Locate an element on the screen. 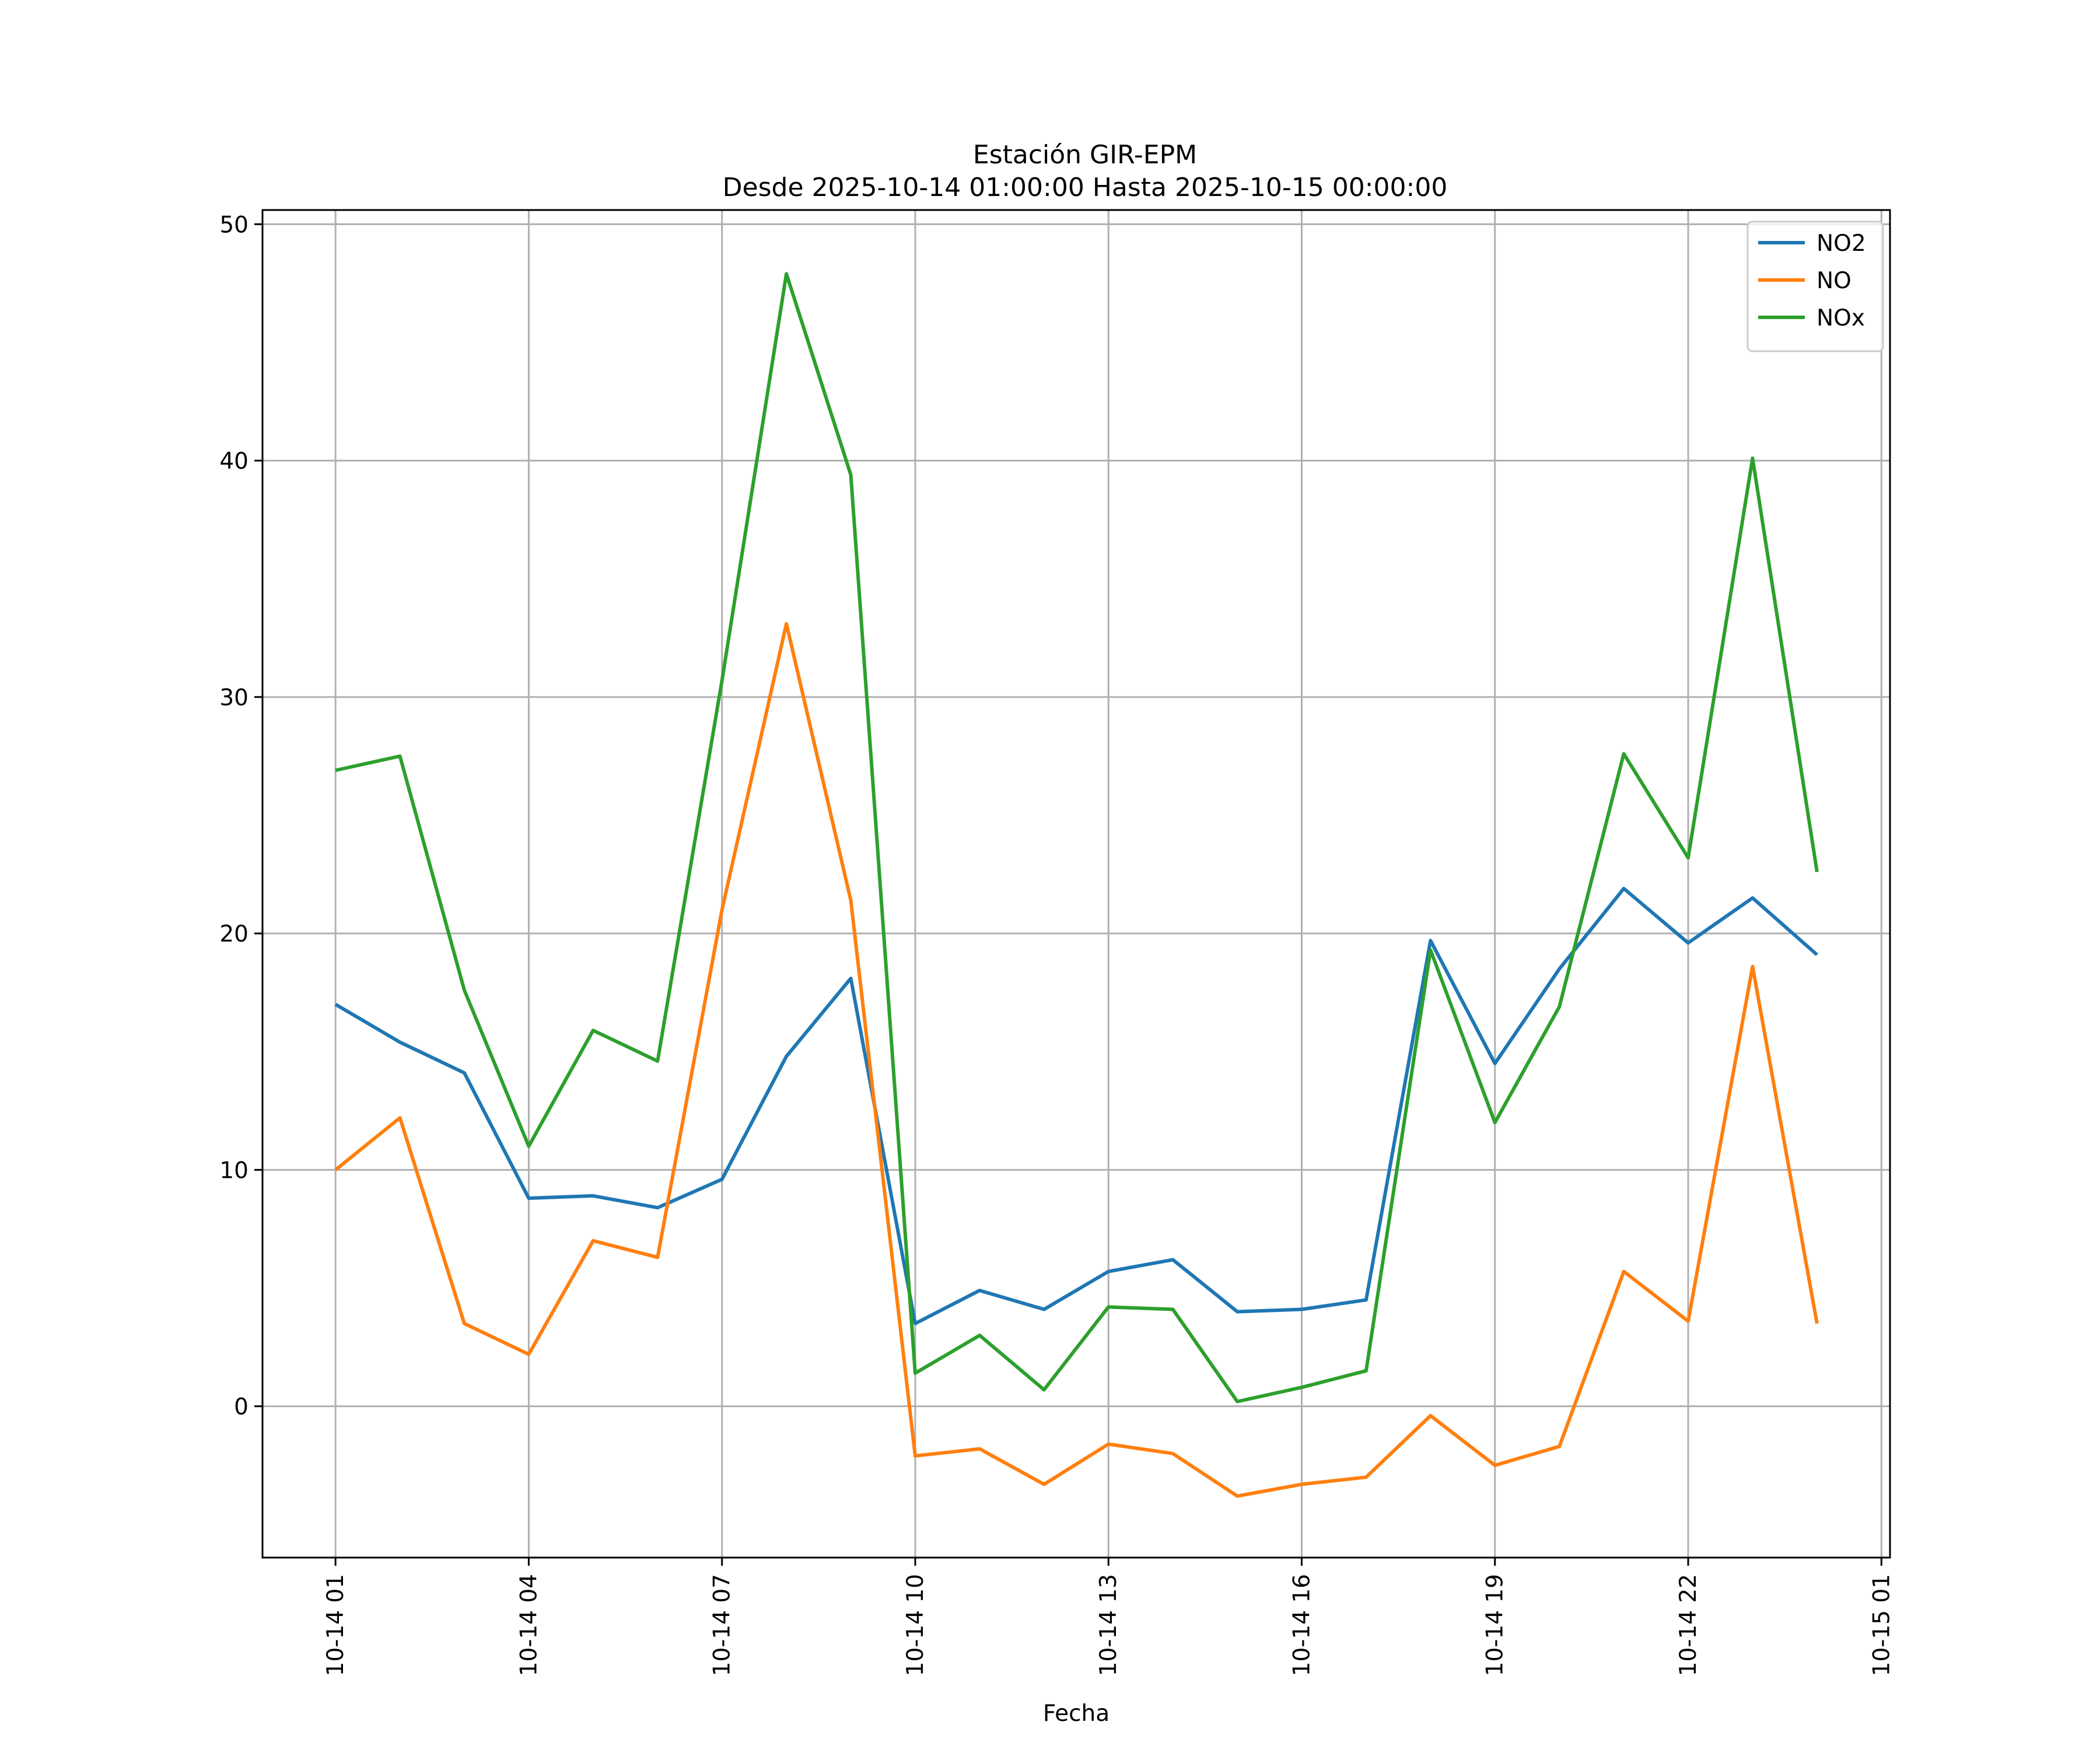 This screenshot has height=1753, width=2100. x-tick-label: 10-14 04 is located at coordinates (529, 1625).